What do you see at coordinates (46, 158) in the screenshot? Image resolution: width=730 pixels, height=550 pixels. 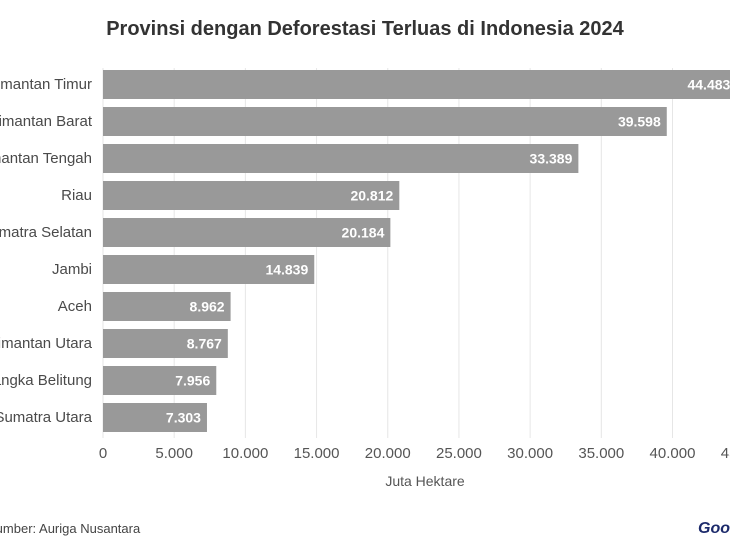 I see `category-label-2: Kalimantan Tengah` at bounding box center [46, 158].